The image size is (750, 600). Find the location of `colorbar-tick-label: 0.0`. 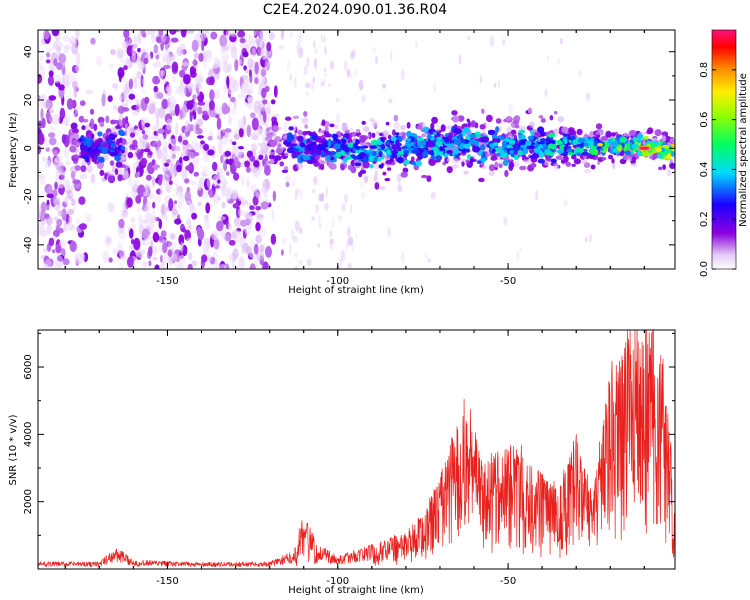

colorbar-tick-label: 0.0 is located at coordinates (704, 269).